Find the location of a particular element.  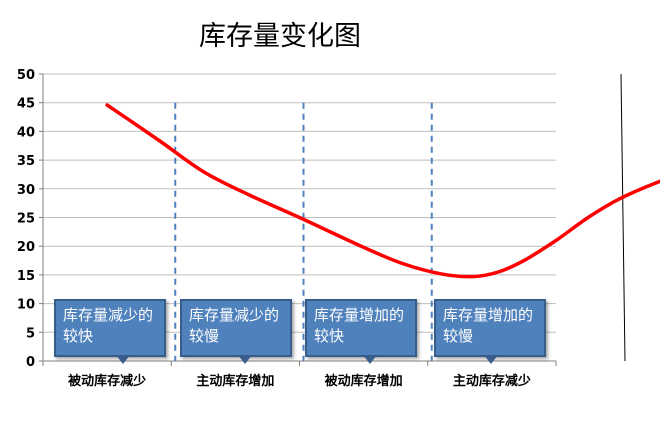

annotation-text-1: 库存量减少的较快 is located at coordinates (108, 325).